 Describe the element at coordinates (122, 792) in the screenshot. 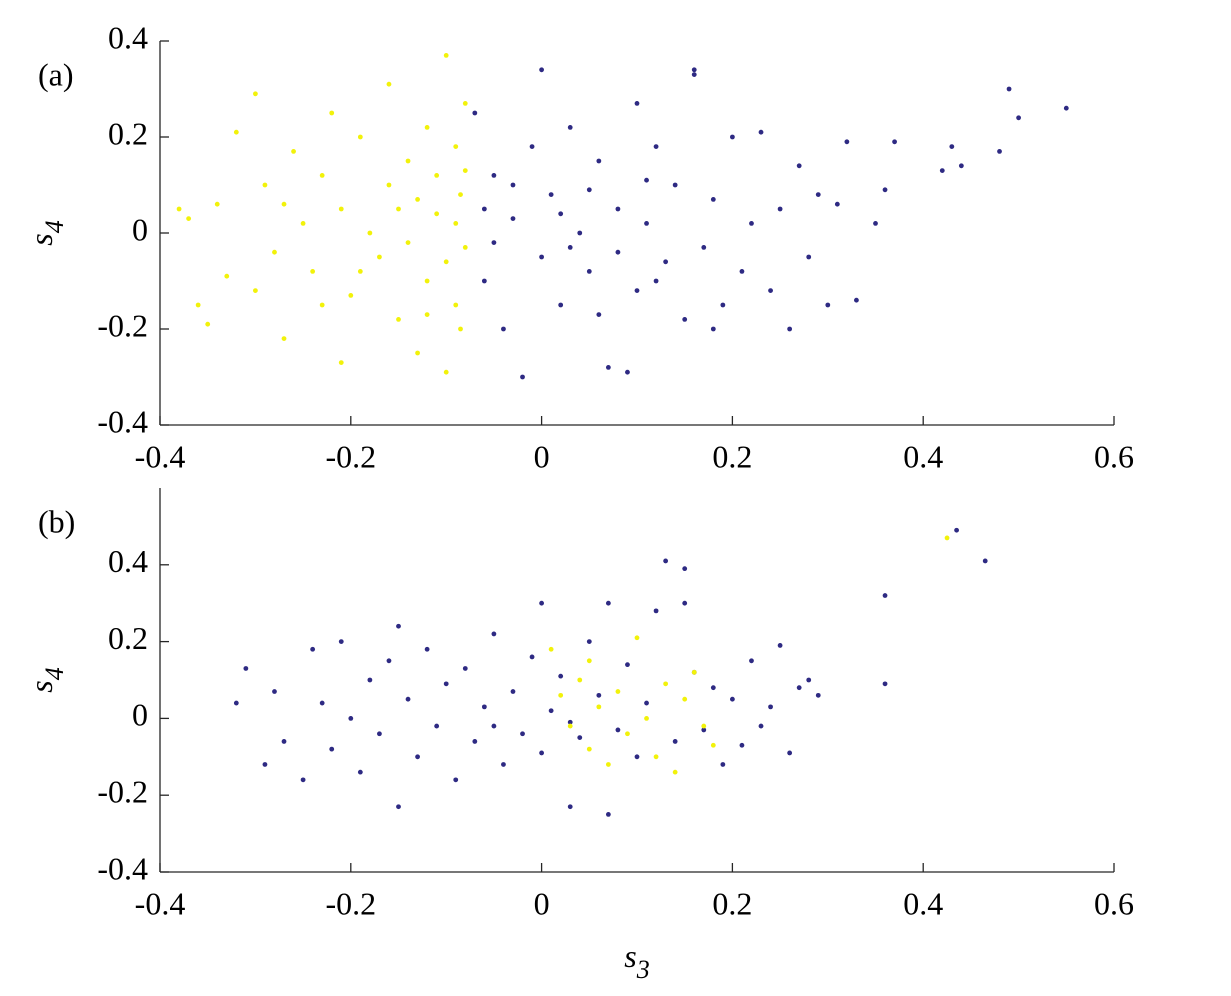

I see `y-tick-label: -0.2` at that location.